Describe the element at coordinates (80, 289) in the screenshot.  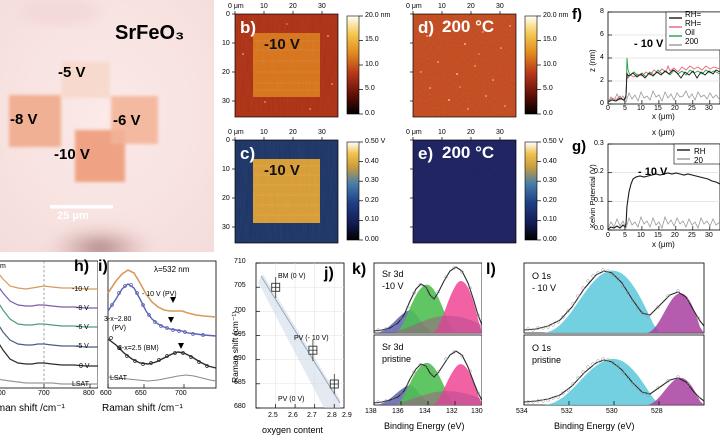
I see `panel-h-trace-label-0: -10 V` at that location.